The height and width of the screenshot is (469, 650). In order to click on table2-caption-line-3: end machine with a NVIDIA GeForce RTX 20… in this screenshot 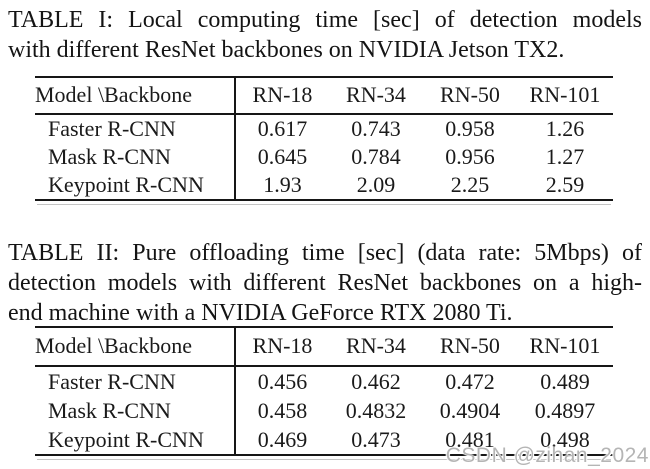, I will do `click(260, 313)`.